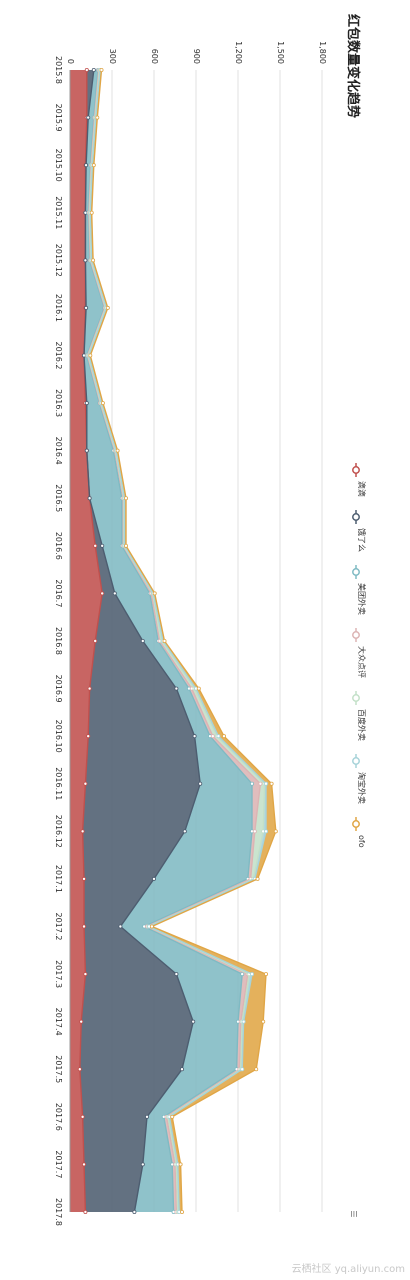  I want to click on category-tick-label: 2016.10, so click(58, 736).